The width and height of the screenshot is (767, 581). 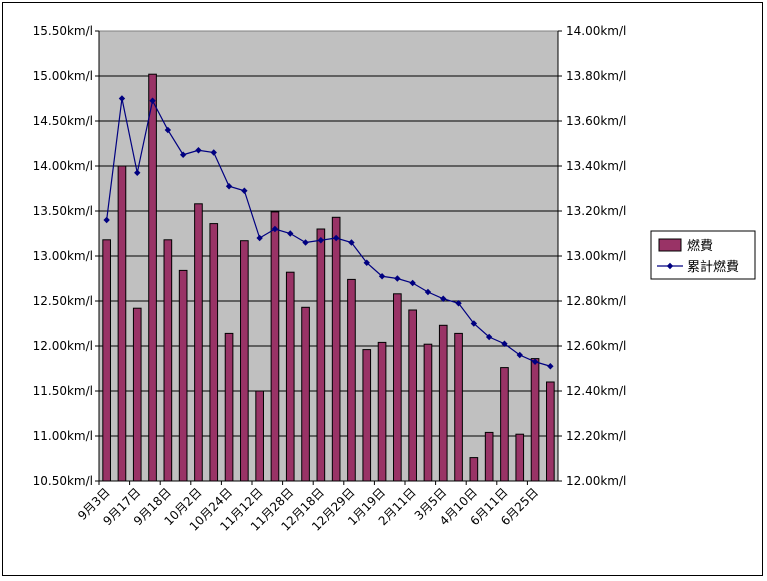 What do you see at coordinates (596, 121) in the screenshot?
I see `right-axis-tick-label: 13.60km/l` at bounding box center [596, 121].